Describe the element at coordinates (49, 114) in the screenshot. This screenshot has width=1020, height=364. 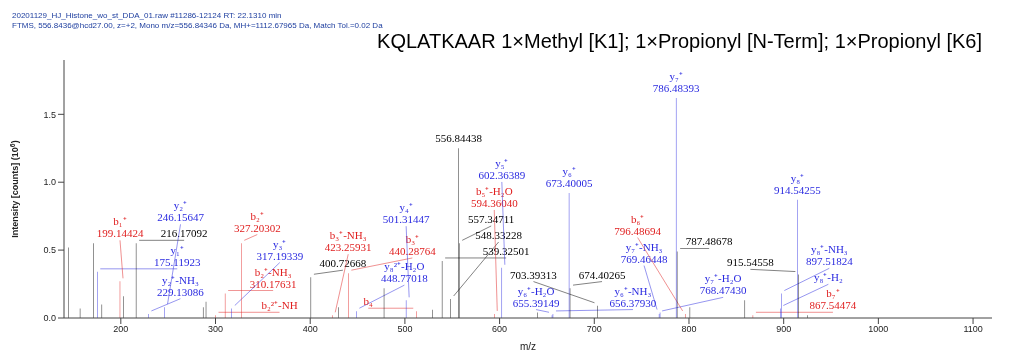
I see `y-tick-label: 1.5` at that location.